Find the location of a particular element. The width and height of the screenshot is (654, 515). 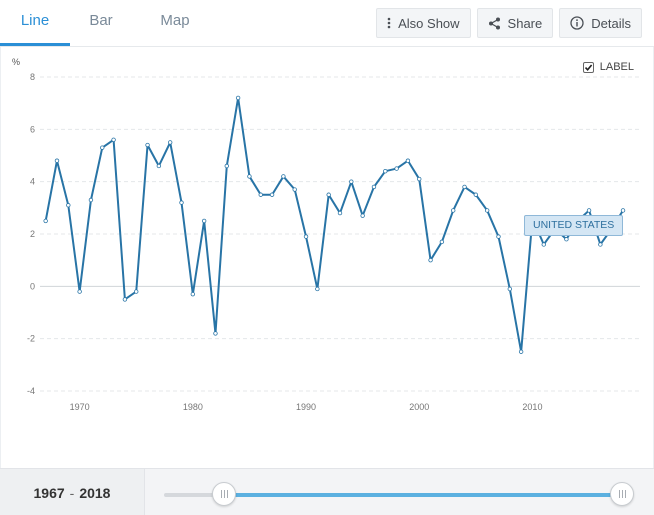

share-icon is located at coordinates (494, 23).